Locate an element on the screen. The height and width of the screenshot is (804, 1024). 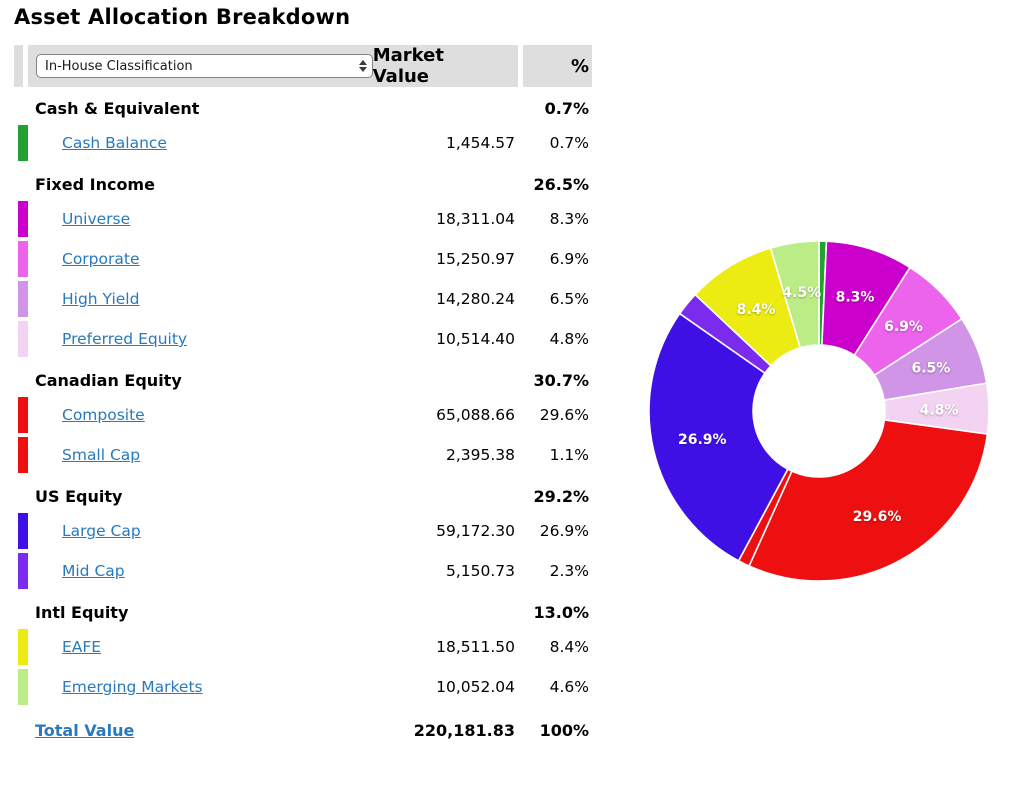
donut-slice-emerging-markets is located at coordinates (794, 294).